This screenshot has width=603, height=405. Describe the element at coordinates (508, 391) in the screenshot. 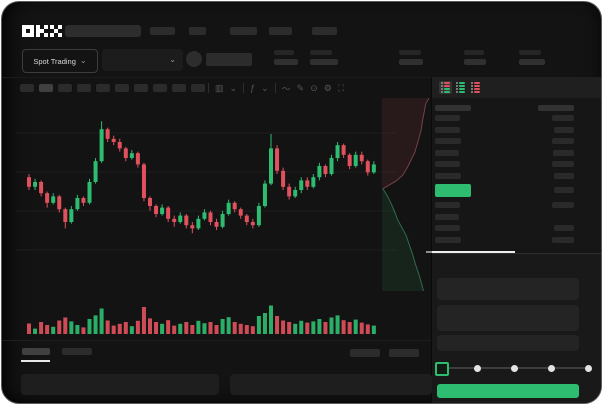

I see `buy-submit-button` at that location.